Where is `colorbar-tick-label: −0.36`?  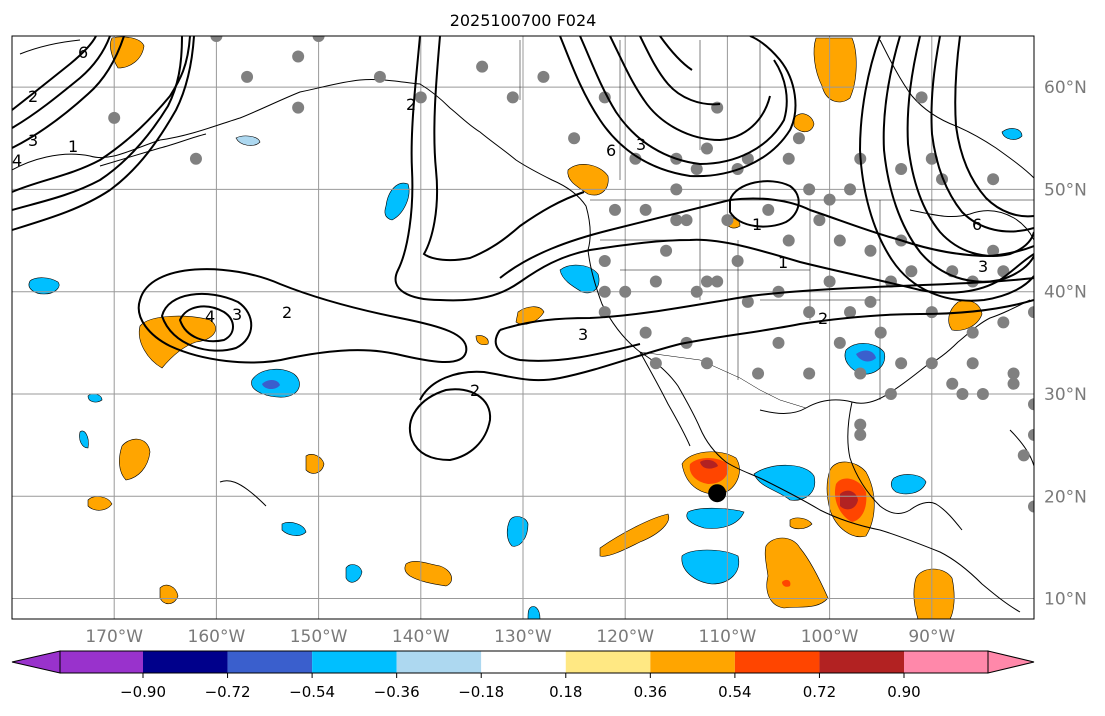 colorbar-tick-label: −0.36 is located at coordinates (397, 692).